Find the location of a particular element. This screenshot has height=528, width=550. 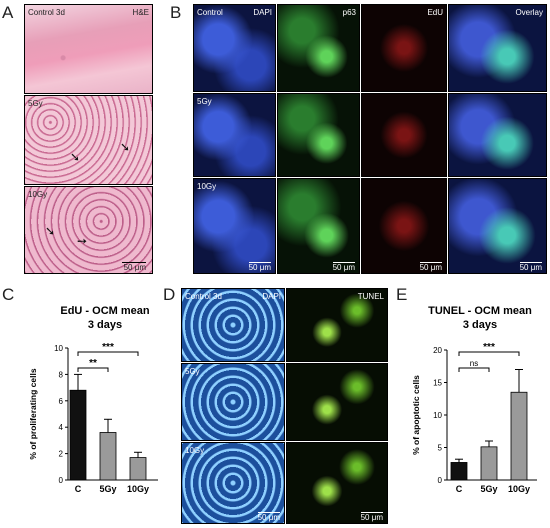

b-control-edu: EdU is located at coordinates (404, 48).